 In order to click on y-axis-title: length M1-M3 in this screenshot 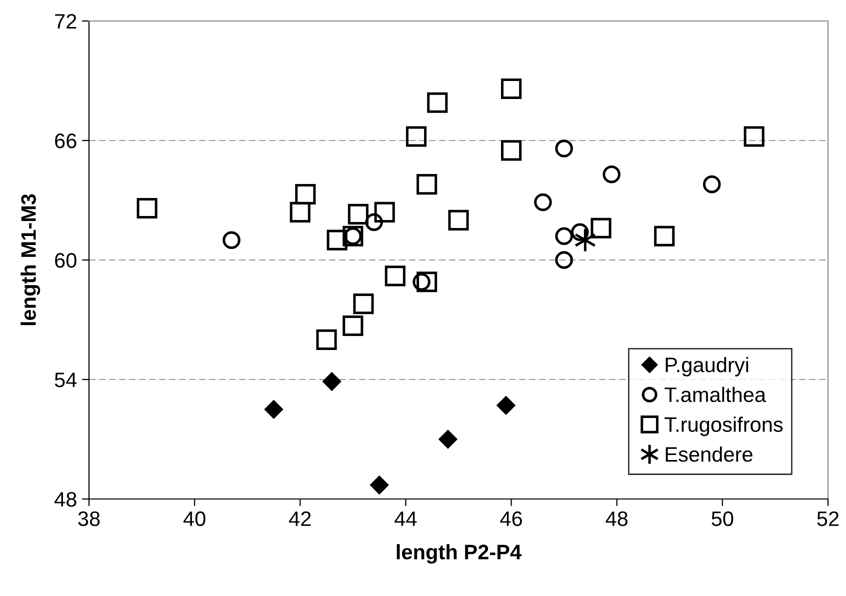, I will do `click(30, 260)`.